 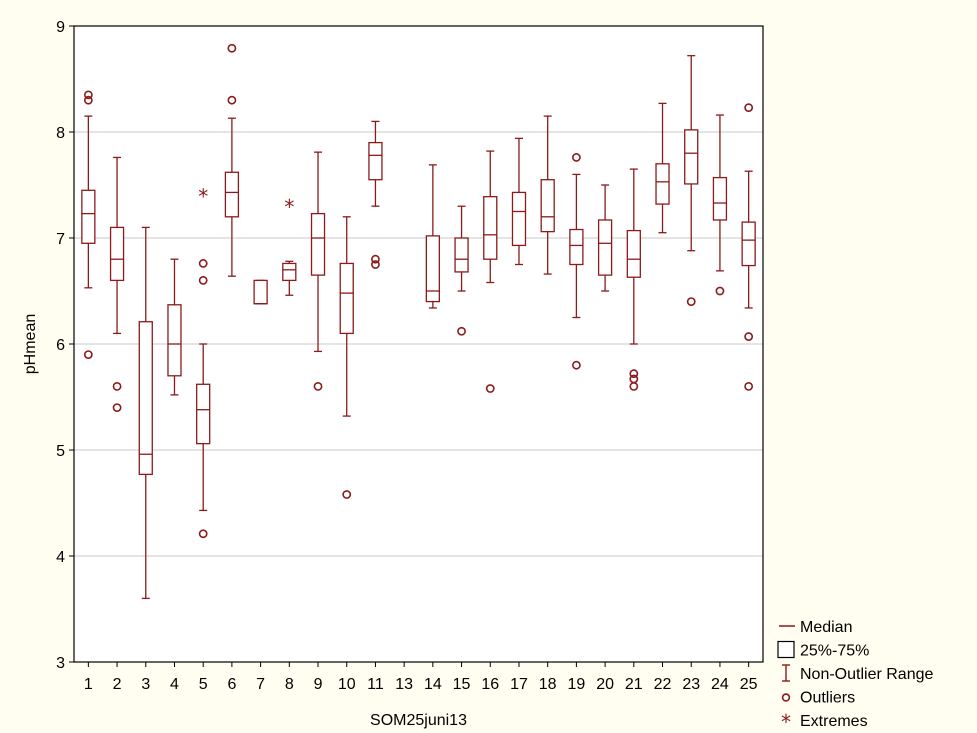 I want to click on x-tick-label: 10, so click(x=347, y=684).